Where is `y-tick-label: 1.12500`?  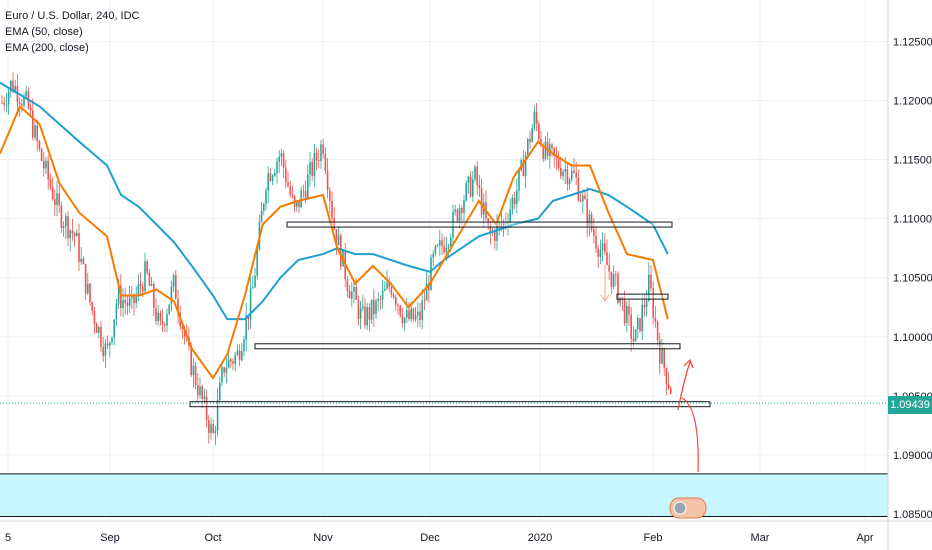 y-tick-label: 1.12500 is located at coordinates (912, 42).